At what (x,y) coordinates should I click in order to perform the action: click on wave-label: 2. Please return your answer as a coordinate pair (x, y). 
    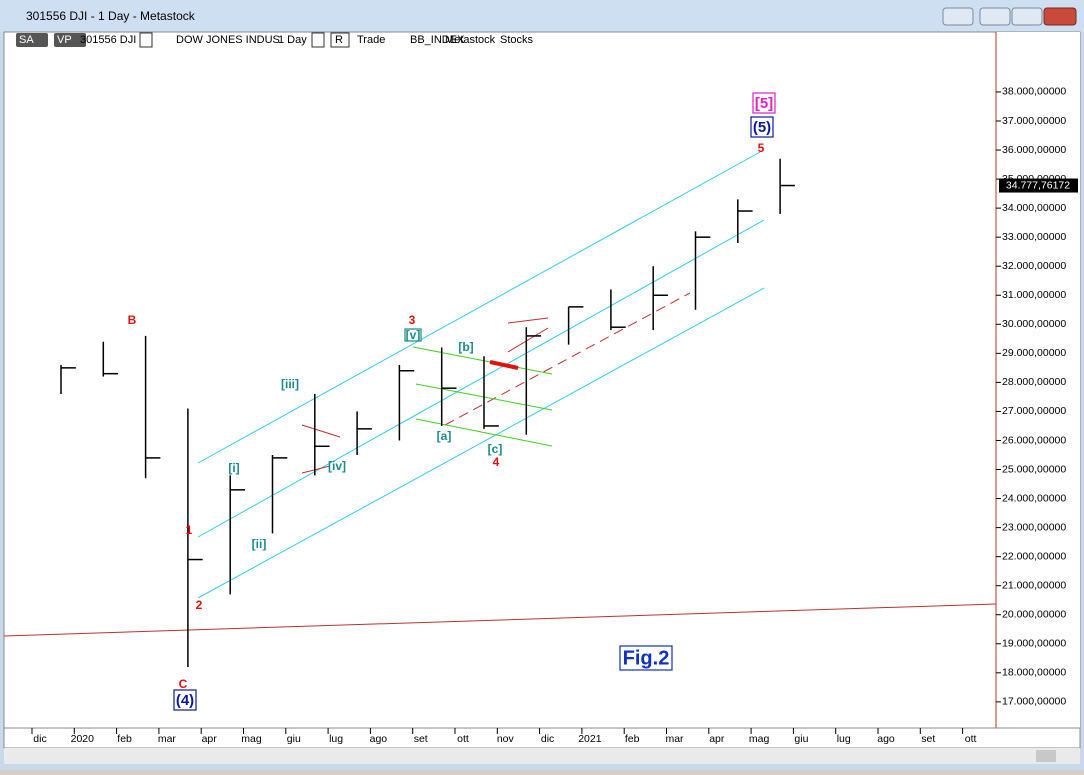
    Looking at the image, I should click on (199, 605).